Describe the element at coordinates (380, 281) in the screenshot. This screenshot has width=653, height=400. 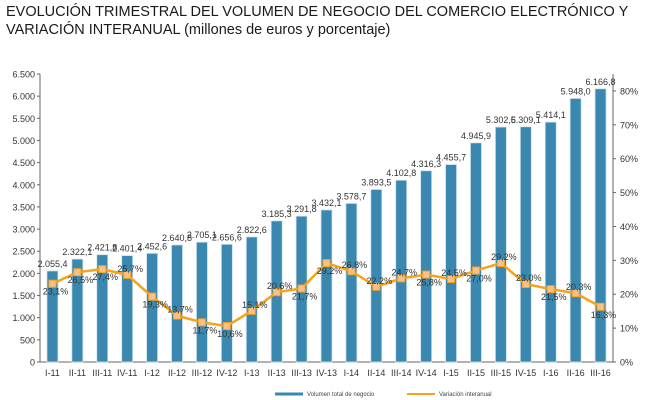
I see `line-label: 22,2%` at that location.